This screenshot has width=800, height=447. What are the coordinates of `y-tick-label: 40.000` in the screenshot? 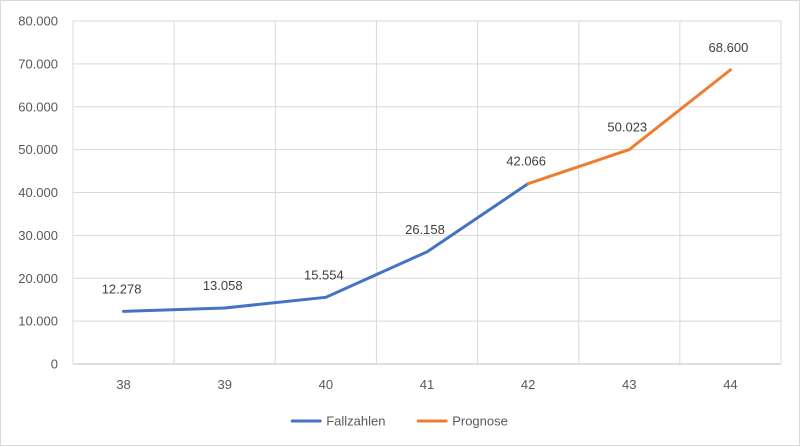 It's located at (38, 192).